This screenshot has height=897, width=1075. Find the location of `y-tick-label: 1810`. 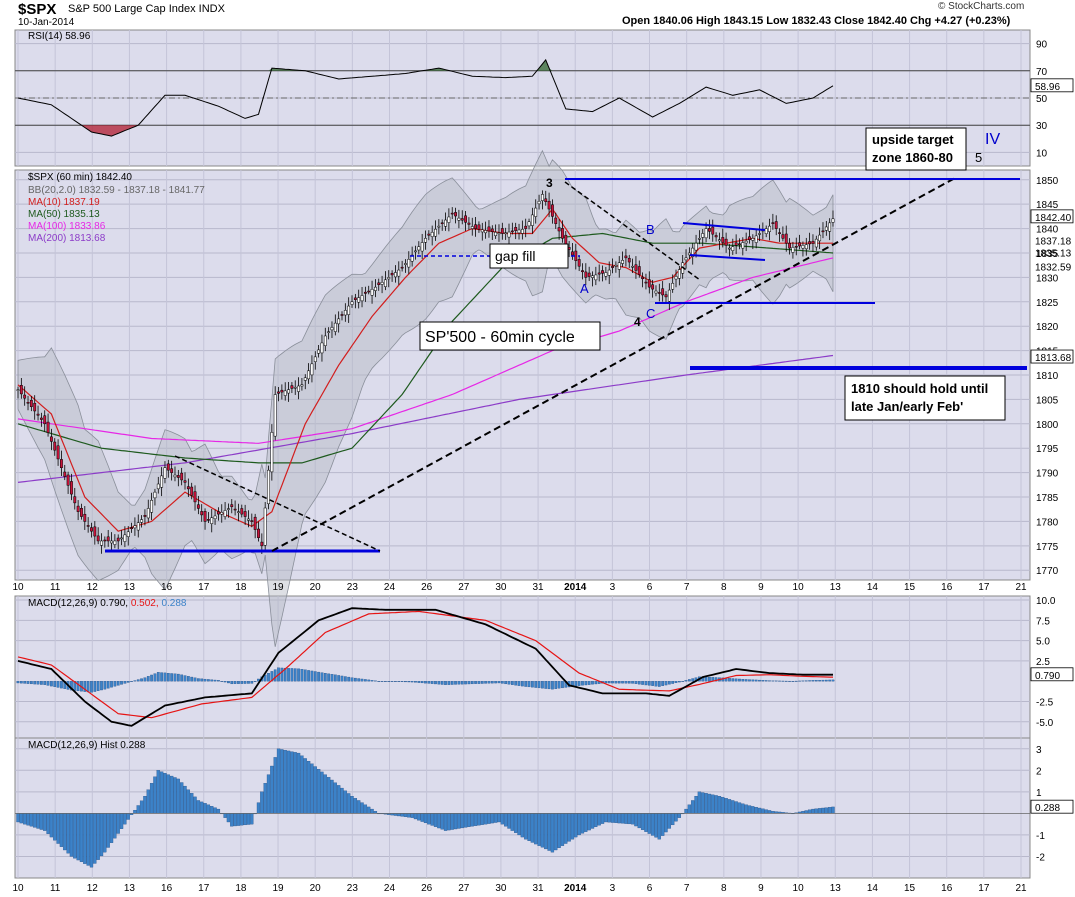

y-tick-label: 1810 is located at coordinates (1047, 376).